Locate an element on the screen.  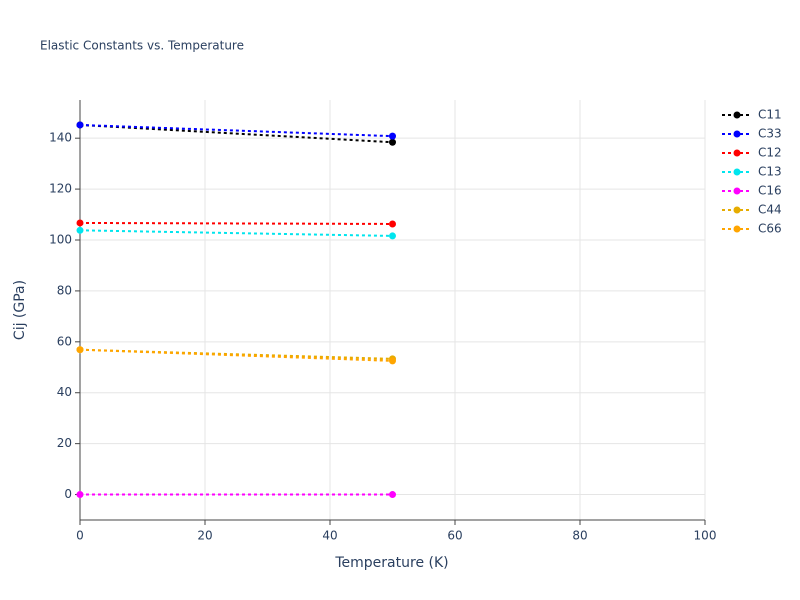
y-tick-label: 140 is located at coordinates (60, 138).